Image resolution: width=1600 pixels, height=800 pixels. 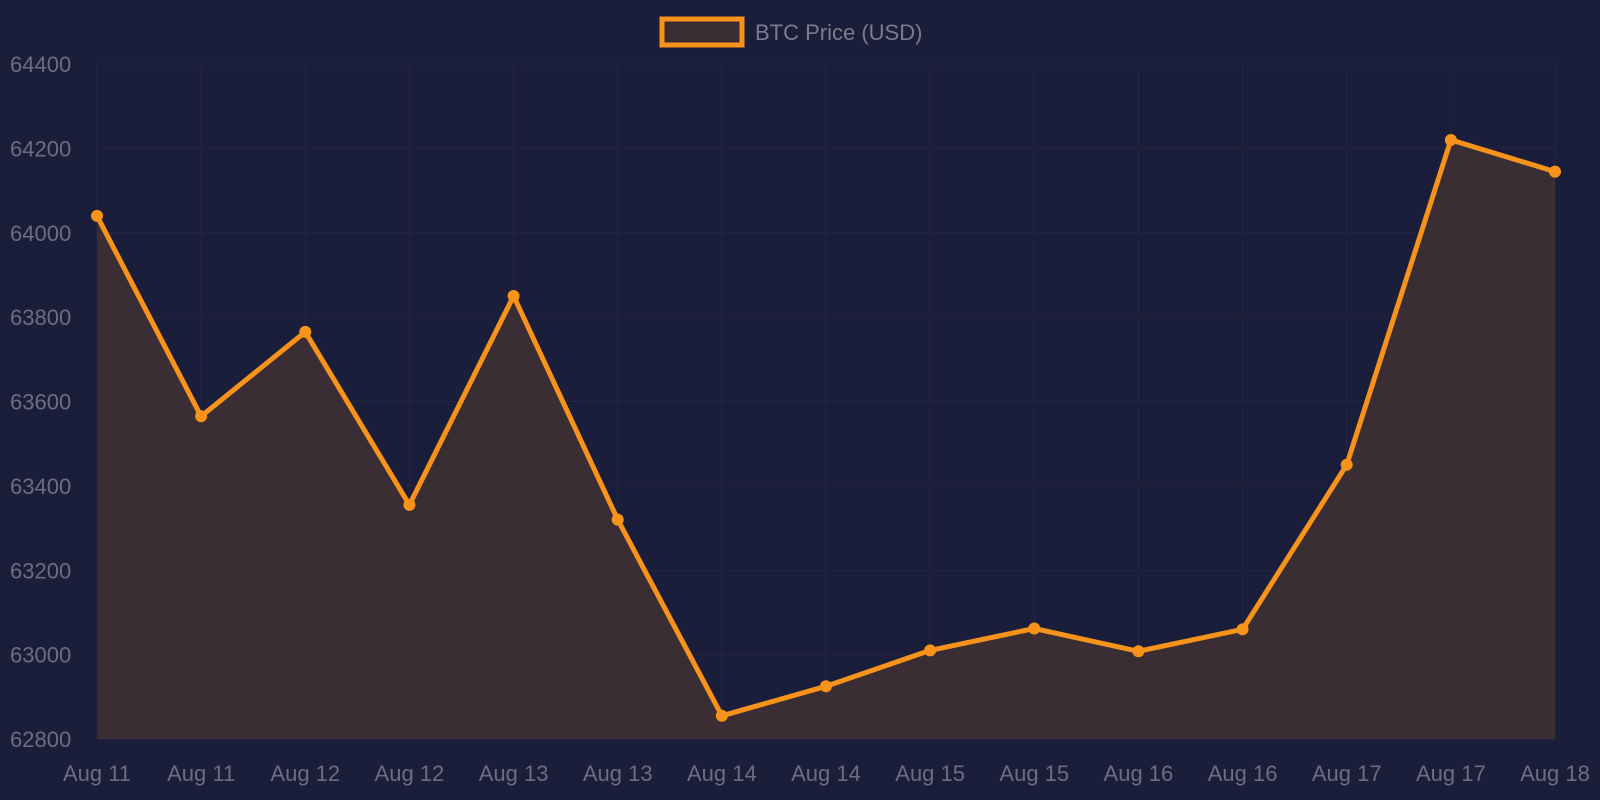 What do you see at coordinates (40, 739) in the screenshot?
I see `y-tick-label: 62800` at bounding box center [40, 739].